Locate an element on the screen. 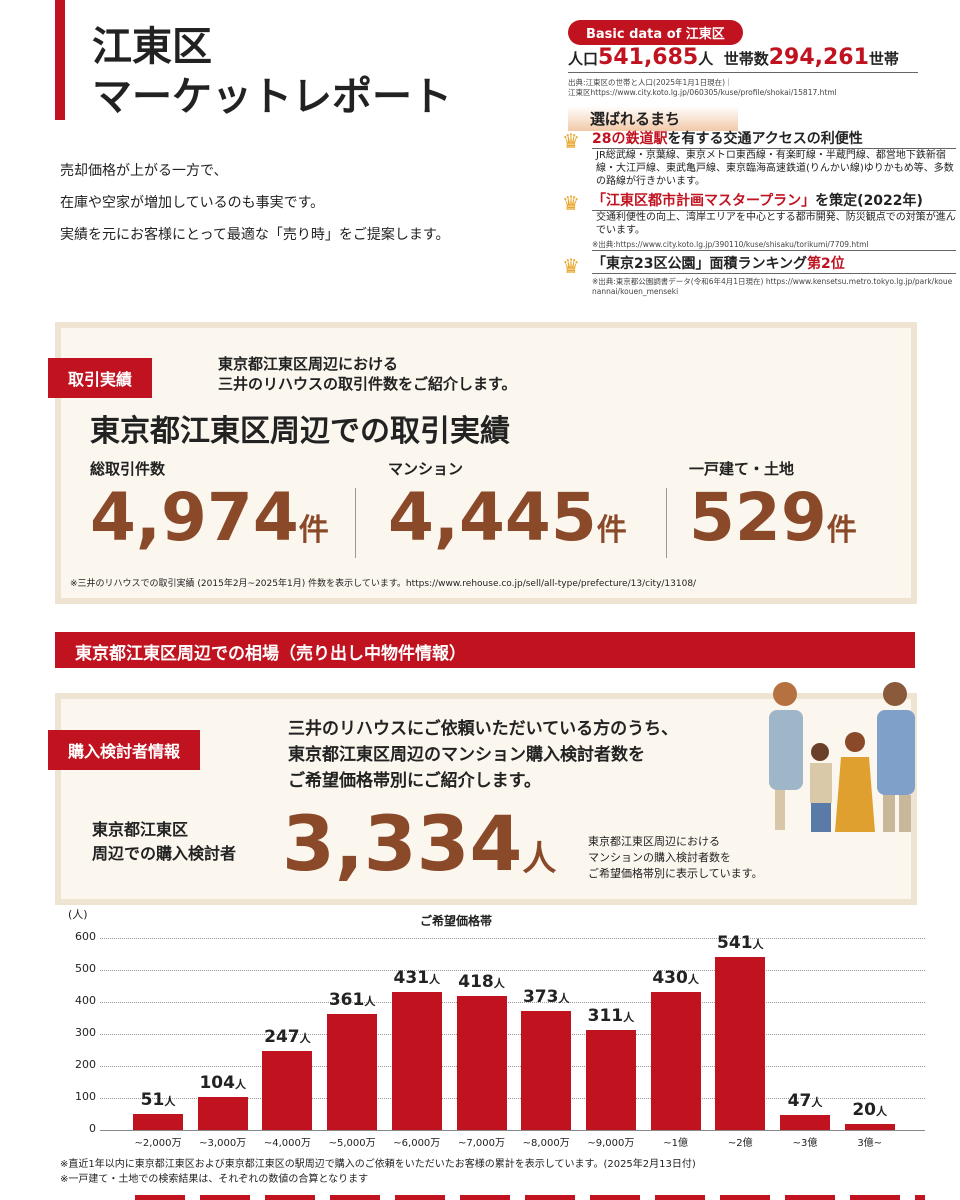 This screenshot has height=1200, width=960. basic-stats: 人口541,685人 世帯数294,261世帯 is located at coordinates (743, 59).